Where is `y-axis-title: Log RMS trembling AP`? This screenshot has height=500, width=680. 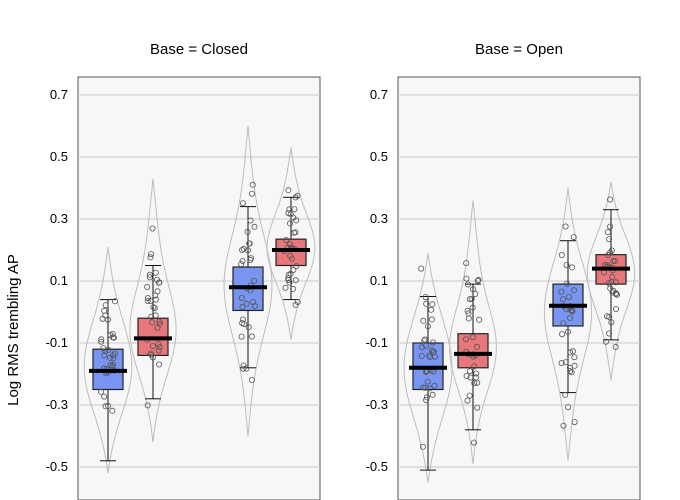 y-axis-title: Log RMS trembling AP is located at coordinates (13, 330).